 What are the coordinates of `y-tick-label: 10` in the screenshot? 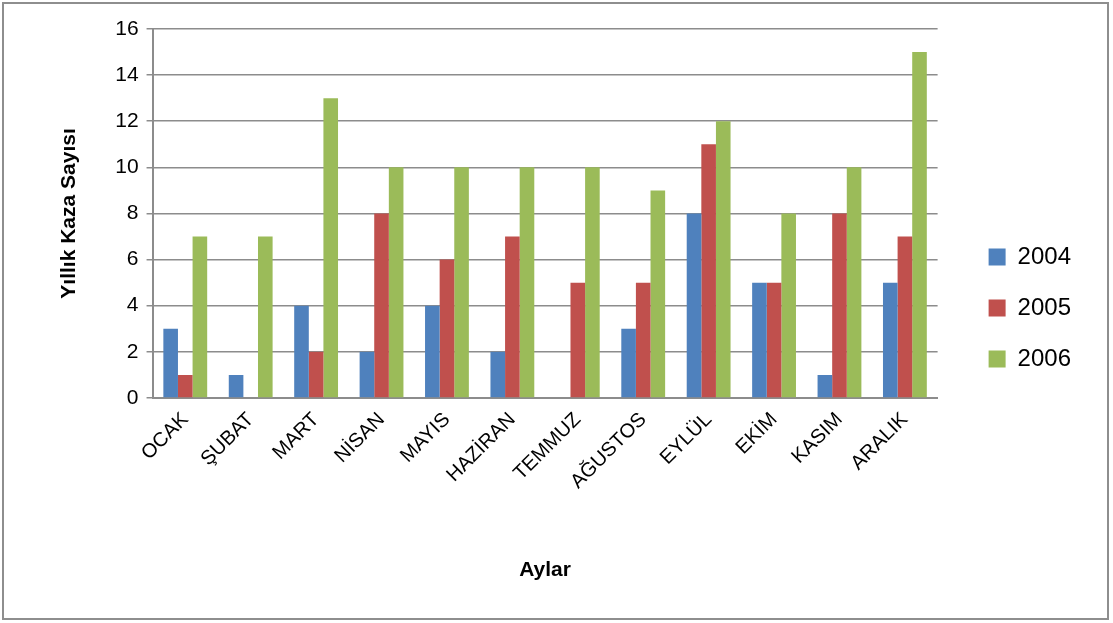 It's located at (127, 166).